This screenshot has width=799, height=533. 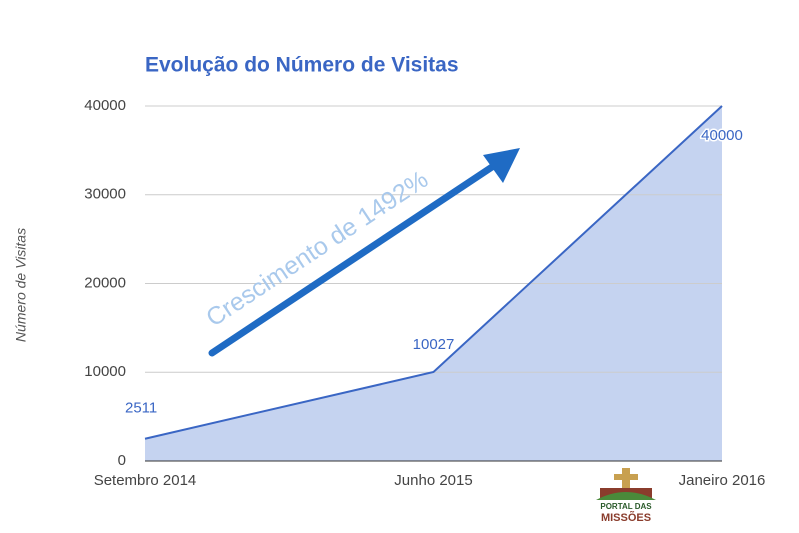 I want to click on data-label: 40000, so click(x=722, y=135).